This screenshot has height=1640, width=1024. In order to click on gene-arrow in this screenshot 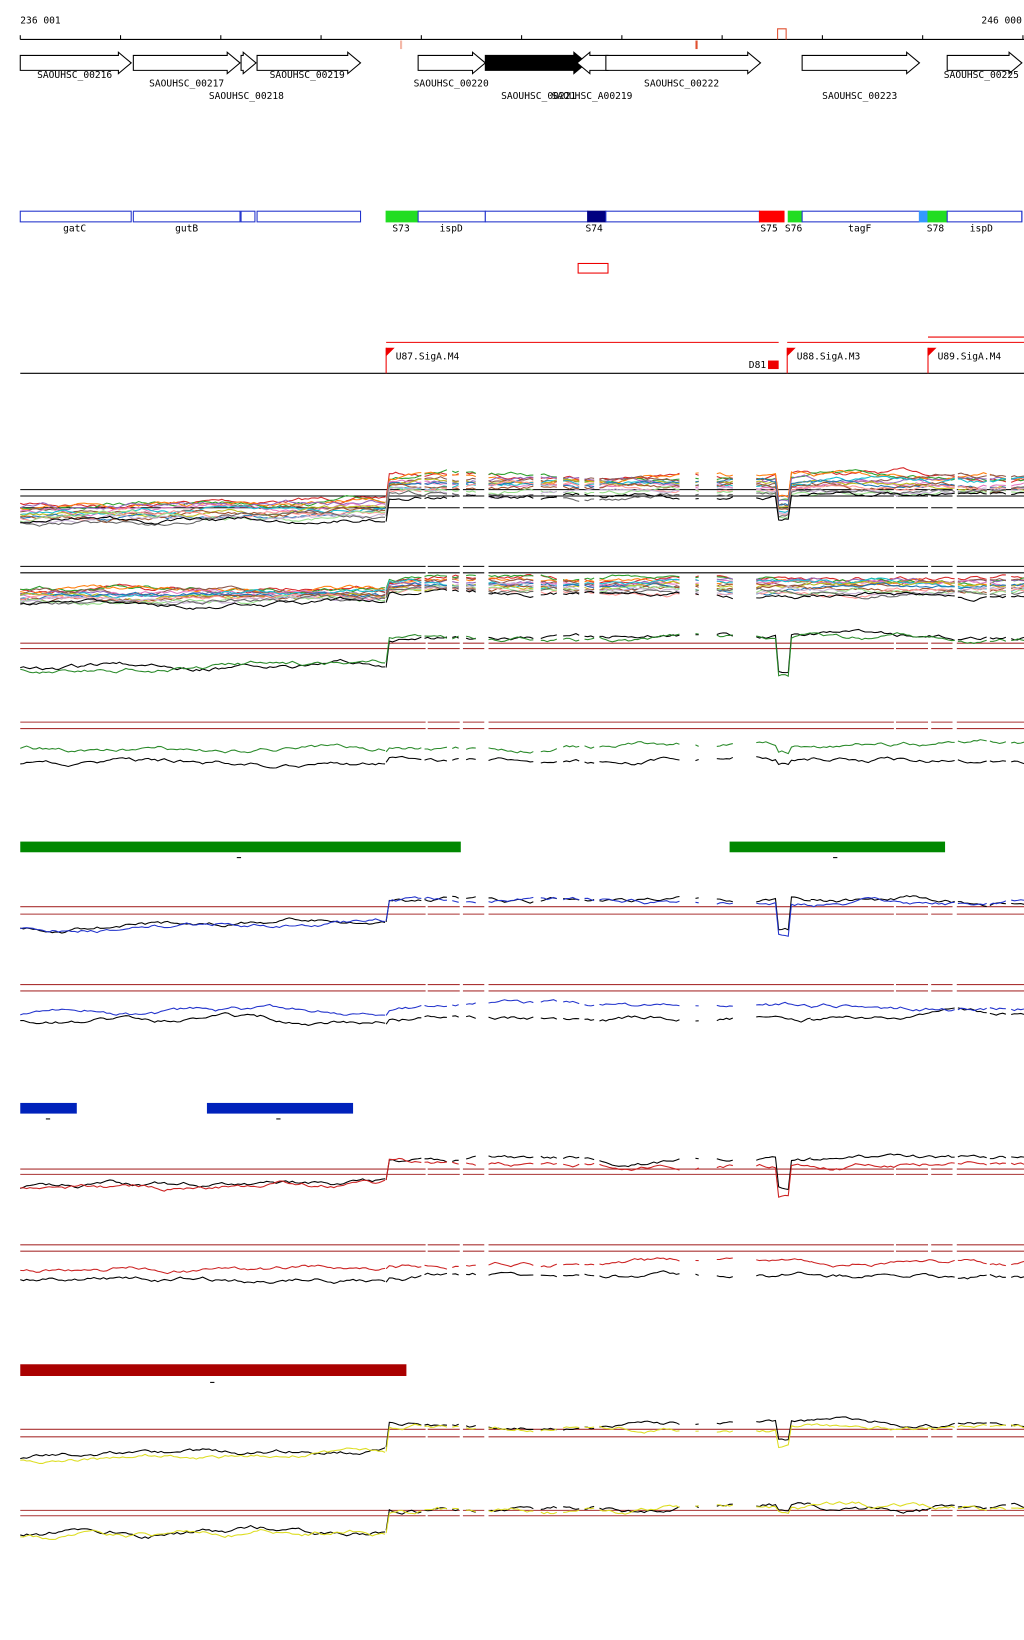, I will do `click(76, 63)`.